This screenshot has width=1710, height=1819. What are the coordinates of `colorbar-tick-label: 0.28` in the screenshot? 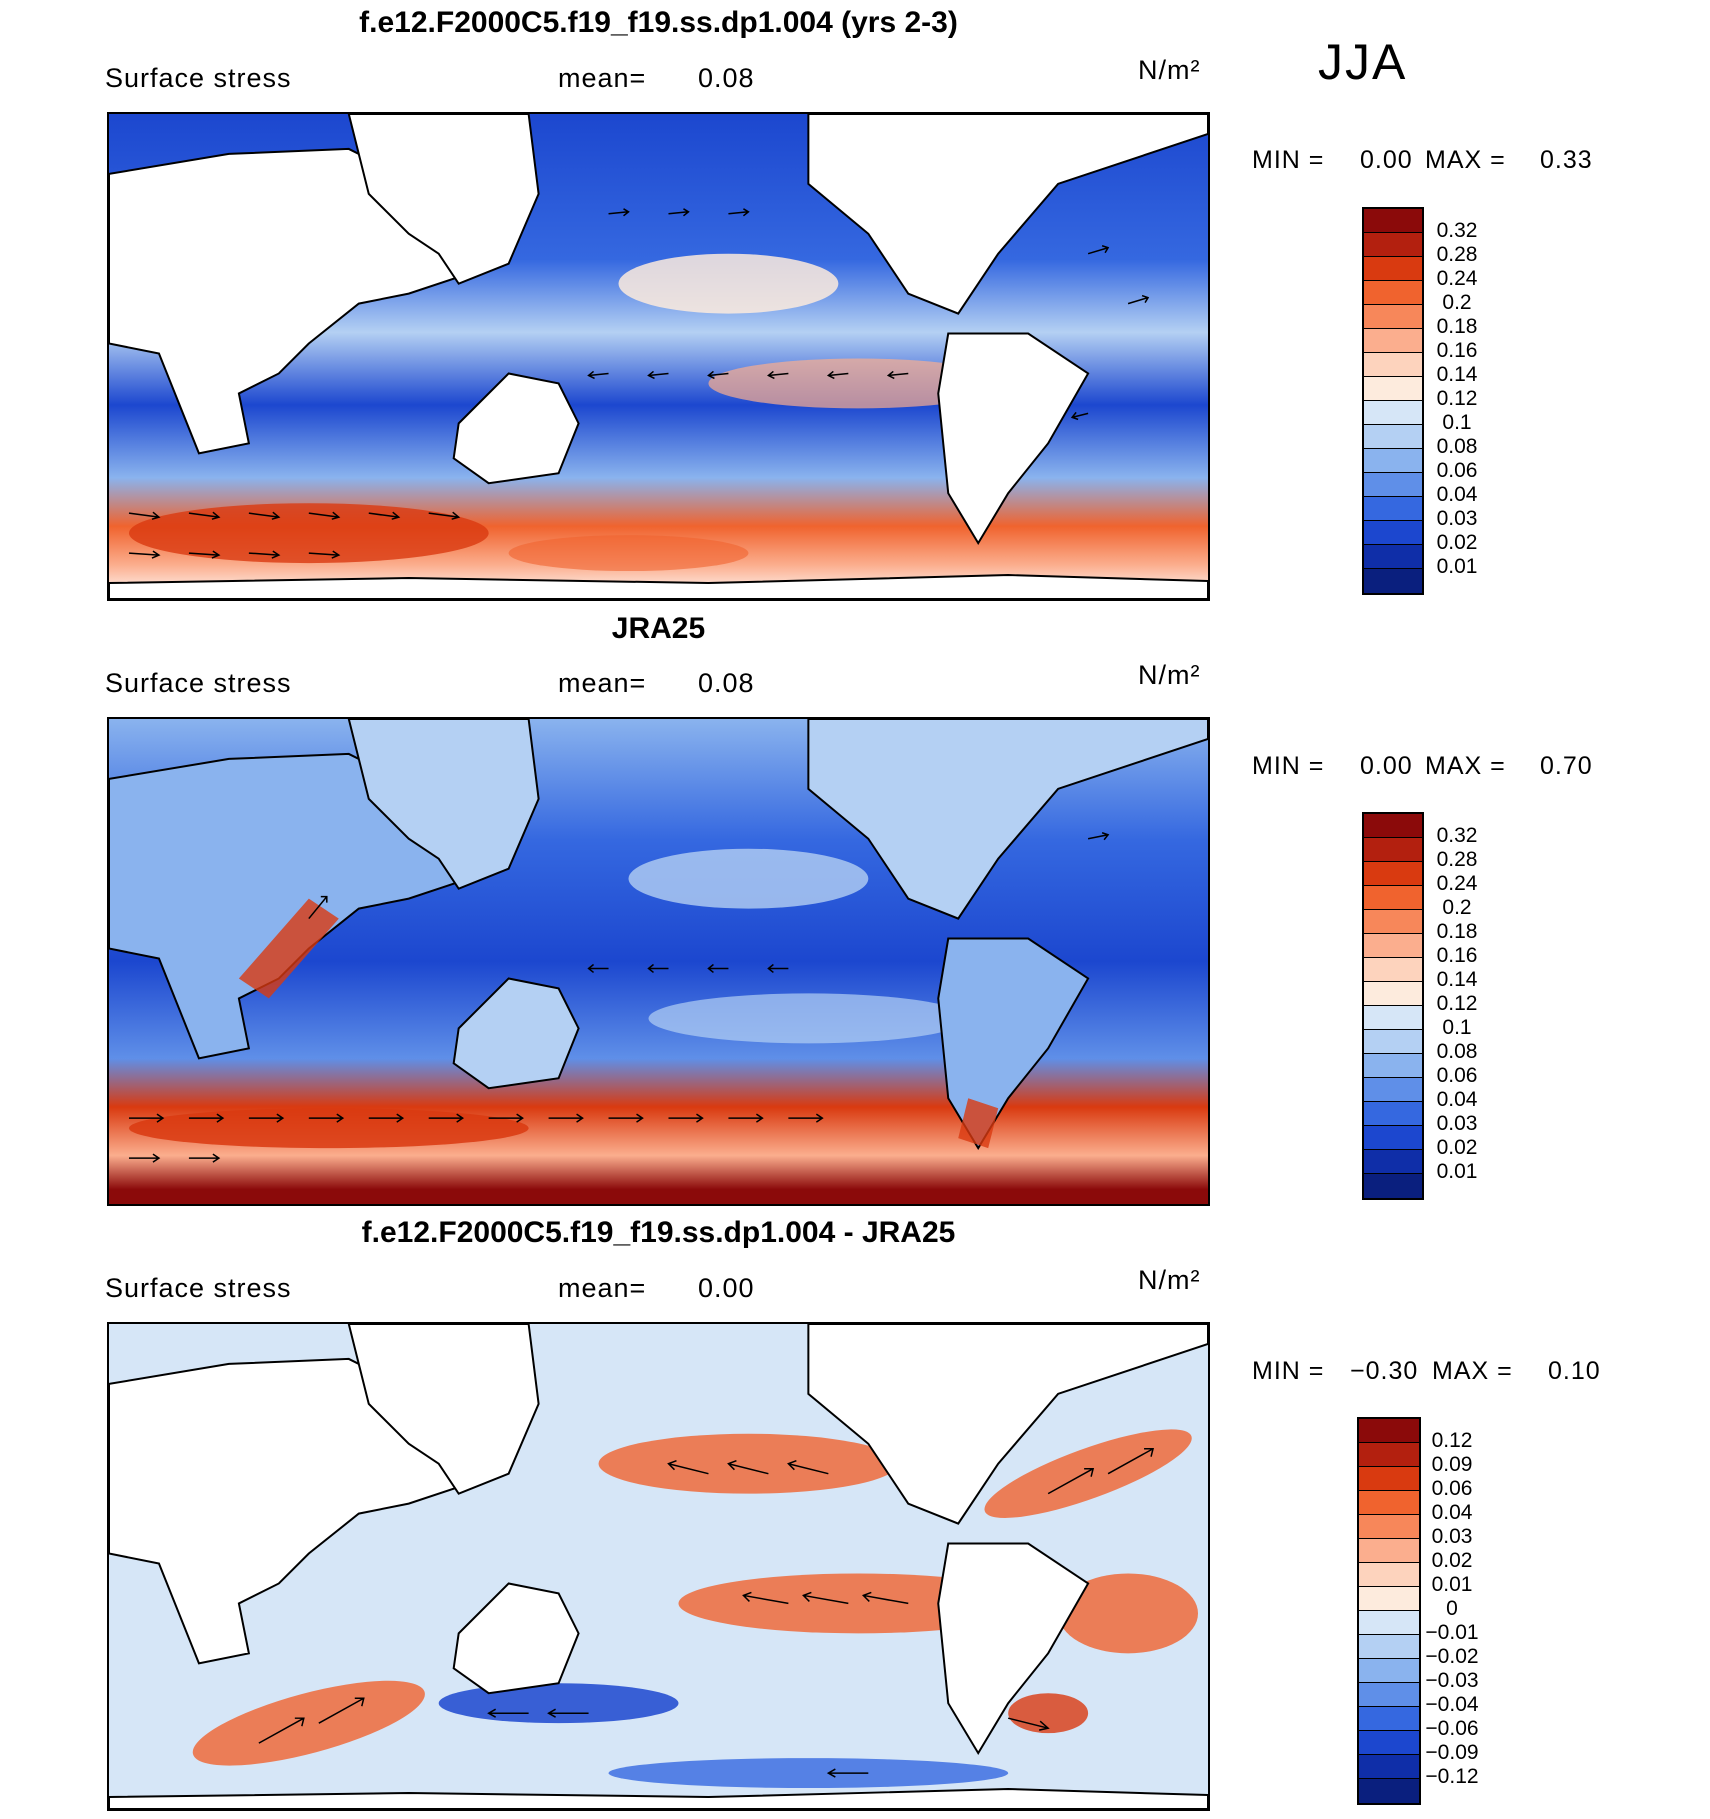 It's located at (1457, 254).